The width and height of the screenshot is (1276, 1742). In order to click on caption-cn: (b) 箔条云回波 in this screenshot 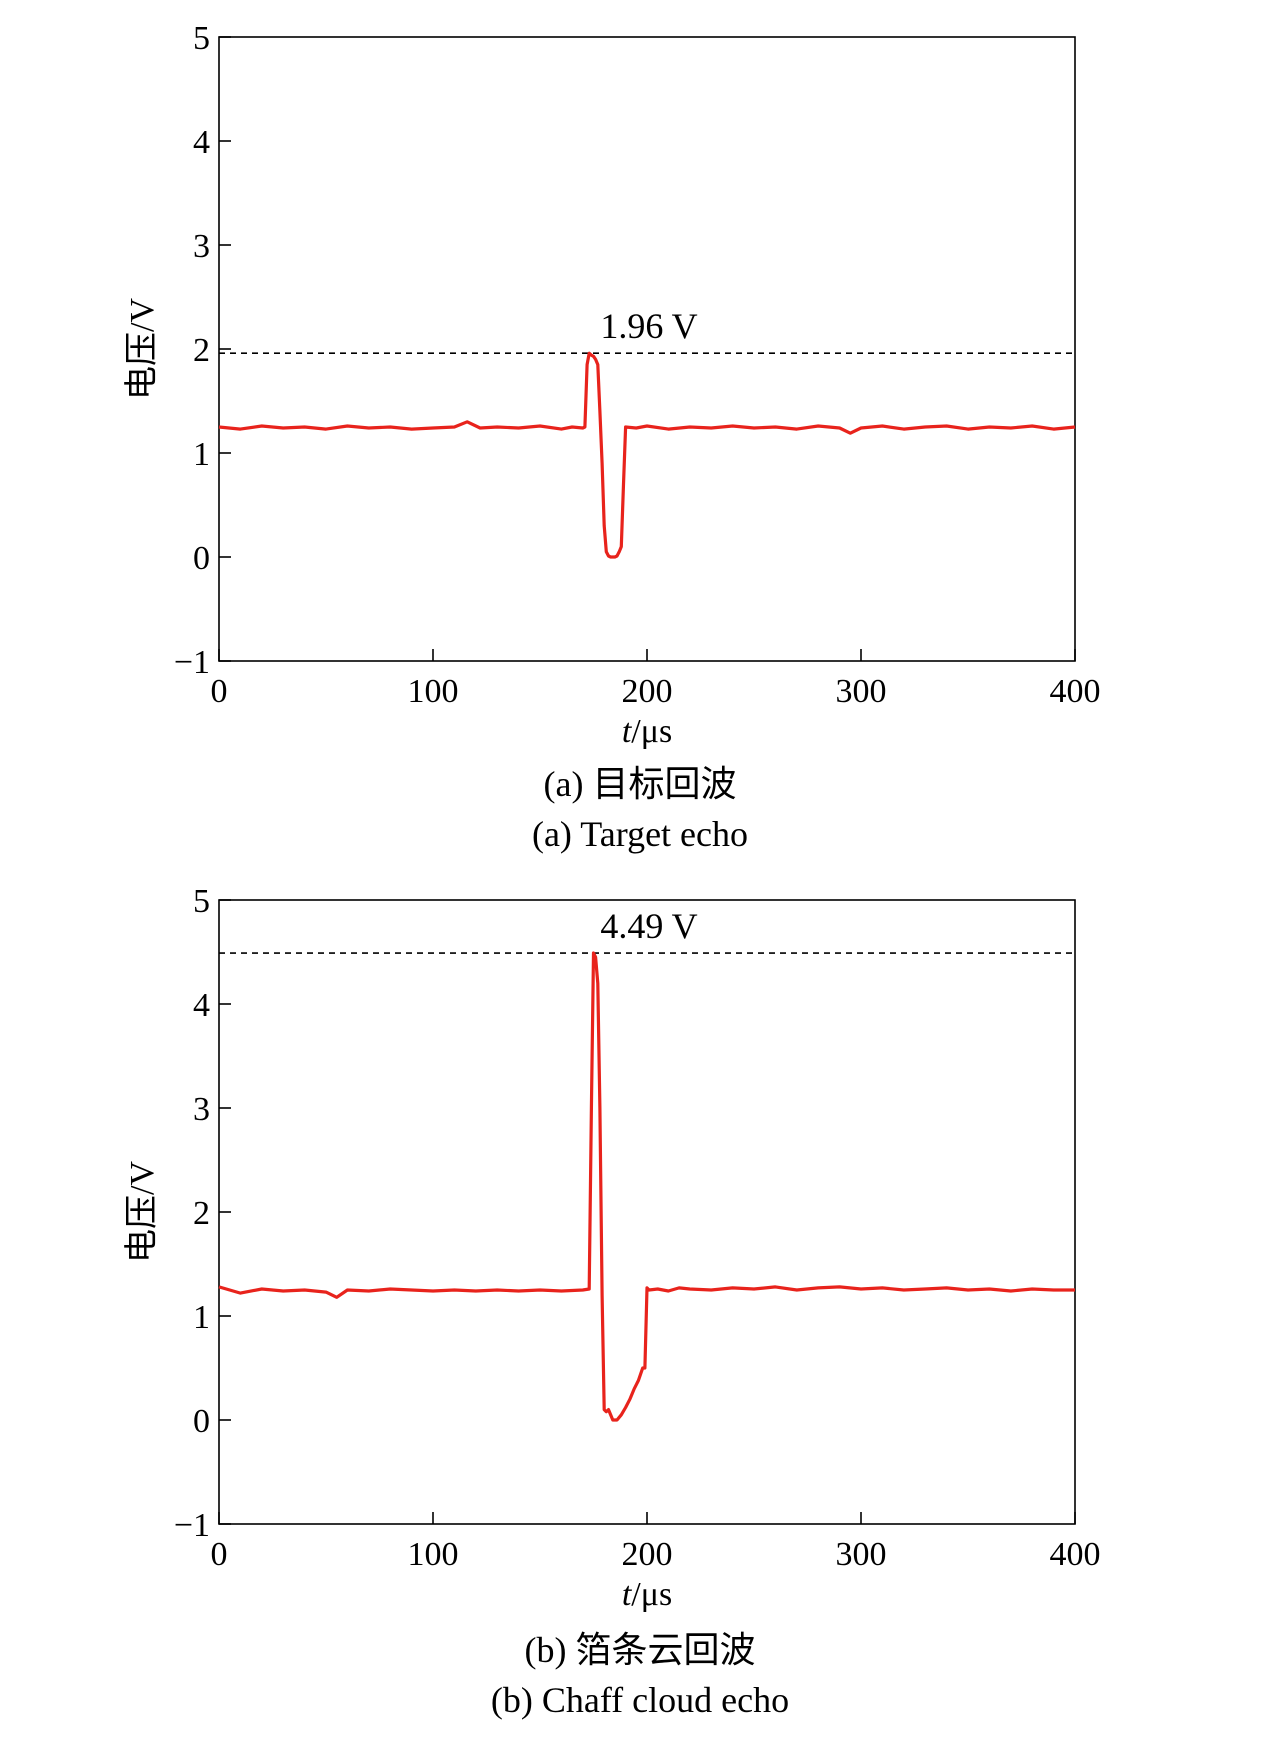, I will do `click(640, 1650)`.